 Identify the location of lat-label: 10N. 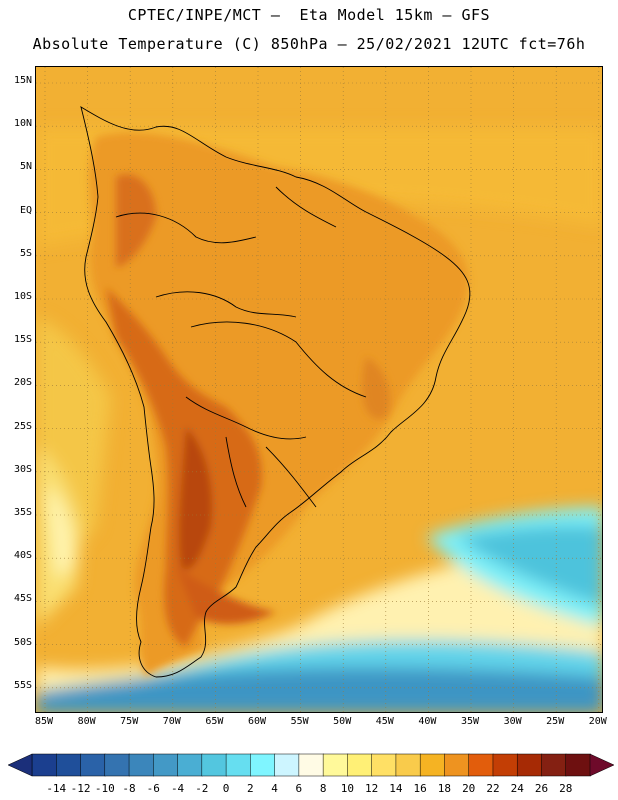
(22, 124).